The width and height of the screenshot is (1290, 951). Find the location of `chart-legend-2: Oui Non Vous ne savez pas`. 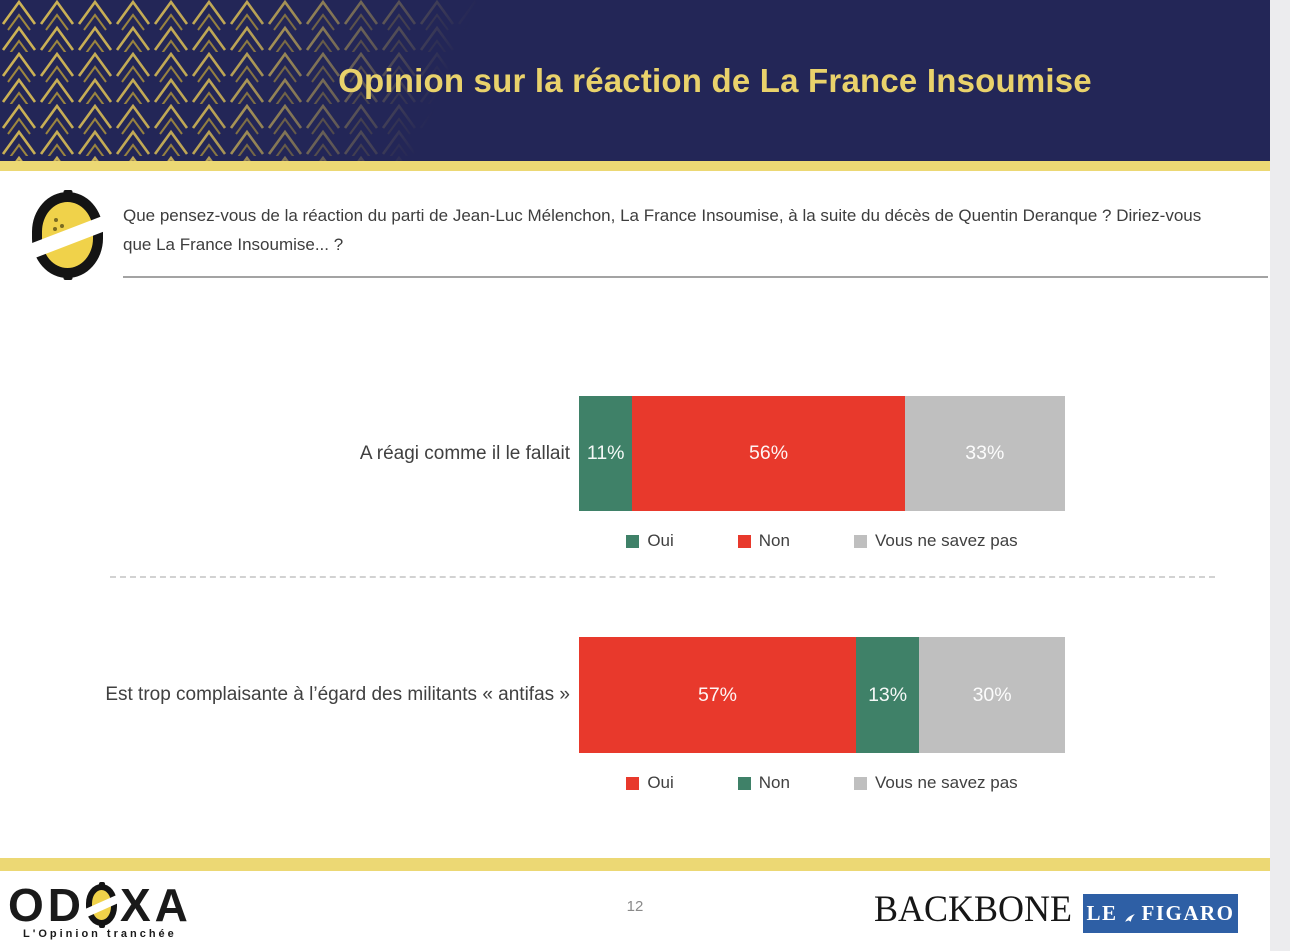

chart-legend-2: Oui Non Vous ne savez pas is located at coordinates (822, 783).